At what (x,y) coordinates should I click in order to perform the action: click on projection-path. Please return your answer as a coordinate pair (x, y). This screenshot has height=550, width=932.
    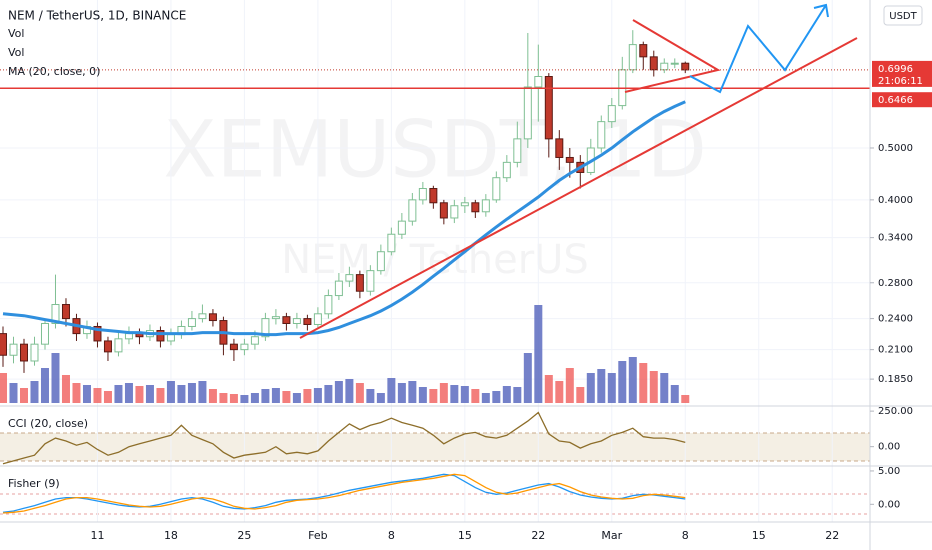
    Looking at the image, I should click on (758, 49).